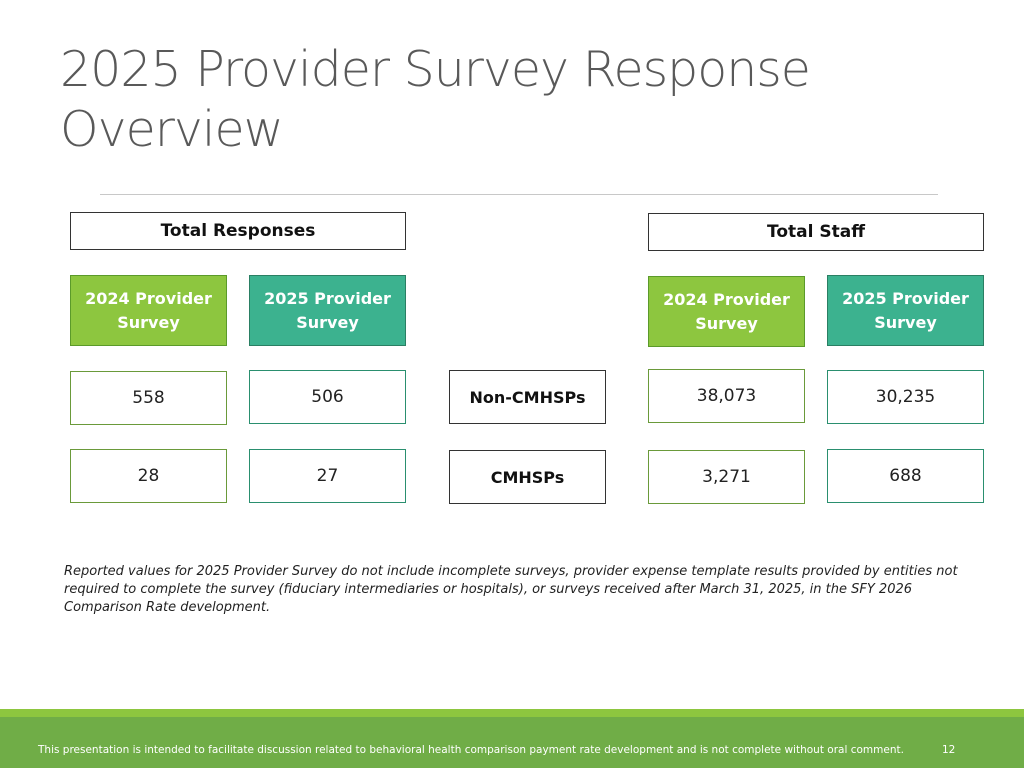  Describe the element at coordinates (527, 477) in the screenshot. I see `cmhsps-label: CMHSPs` at that location.